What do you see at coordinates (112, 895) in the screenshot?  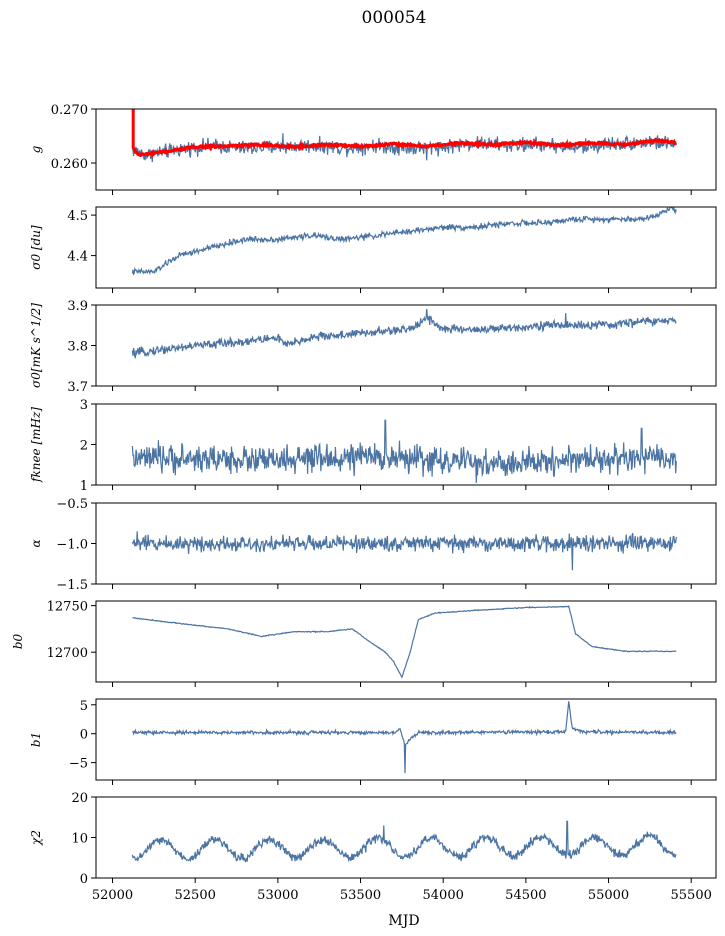 I see `xtick-label-0: 52000` at bounding box center [112, 895].